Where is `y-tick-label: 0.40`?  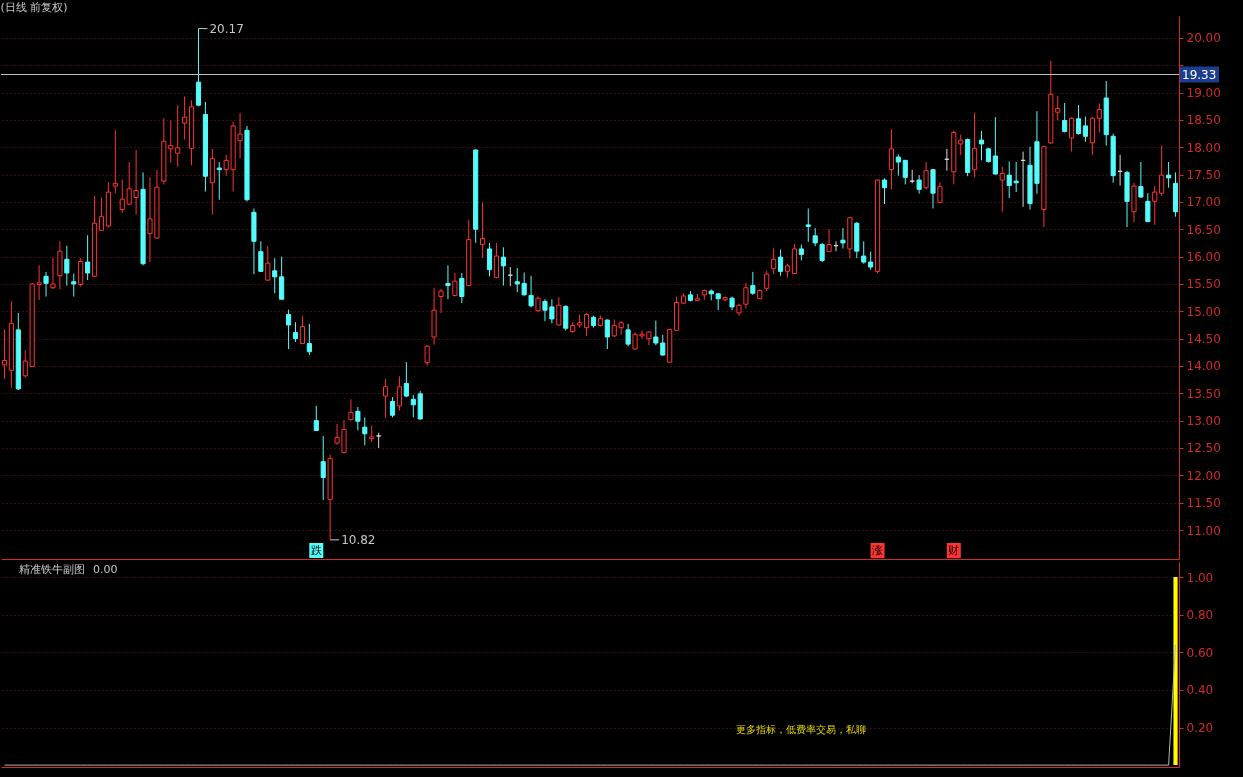 y-tick-label: 0.40 is located at coordinates (1200, 690).